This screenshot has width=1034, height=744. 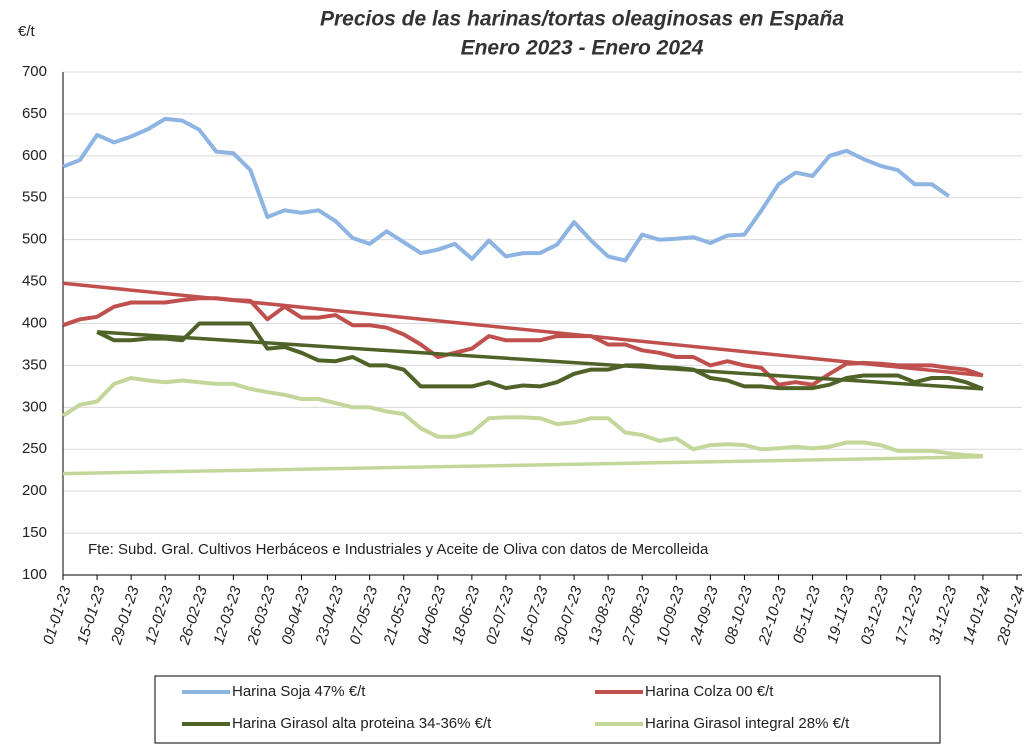 What do you see at coordinates (582, 48) in the screenshot?
I see `chart-subtitle: Enero 2023 - Enero 2024` at bounding box center [582, 48].